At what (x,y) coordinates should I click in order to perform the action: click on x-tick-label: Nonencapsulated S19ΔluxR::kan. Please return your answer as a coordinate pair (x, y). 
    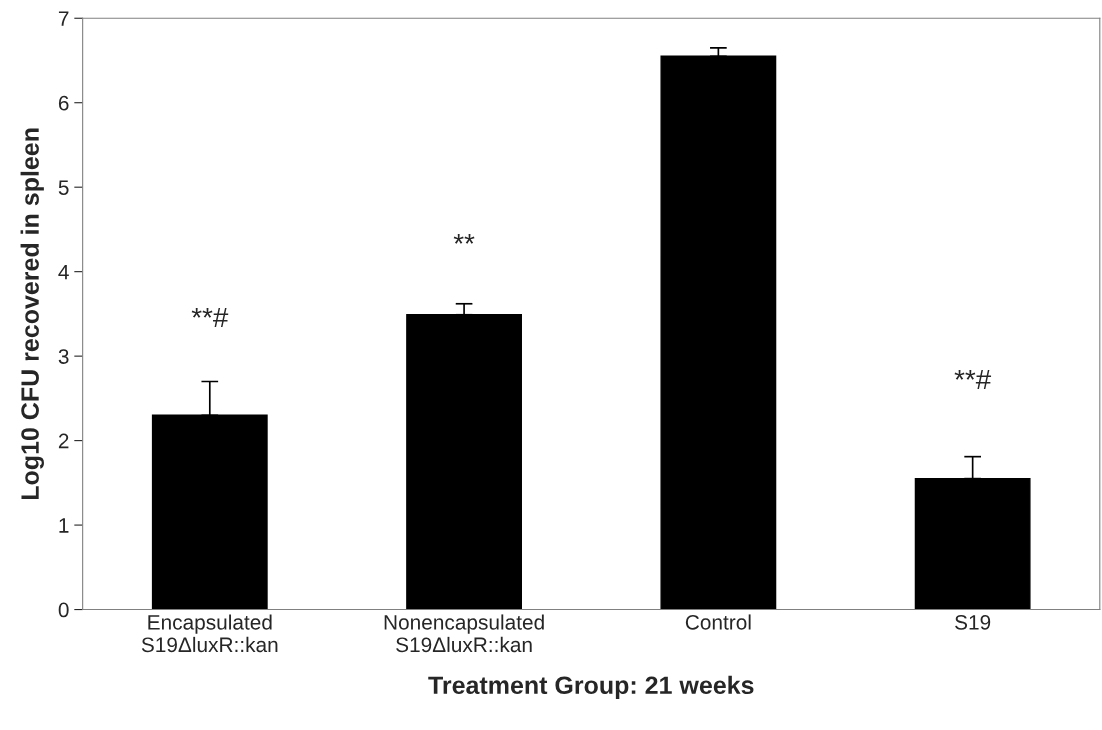
    Looking at the image, I should click on (464, 633).